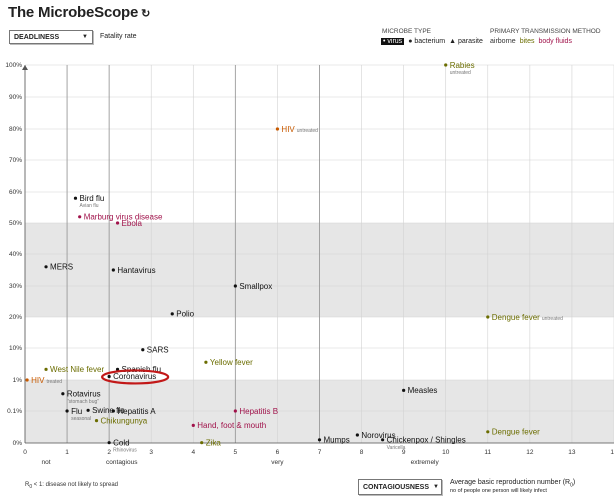 This screenshot has width=614, height=500. I want to click on point-label: Flu, so click(76, 411).